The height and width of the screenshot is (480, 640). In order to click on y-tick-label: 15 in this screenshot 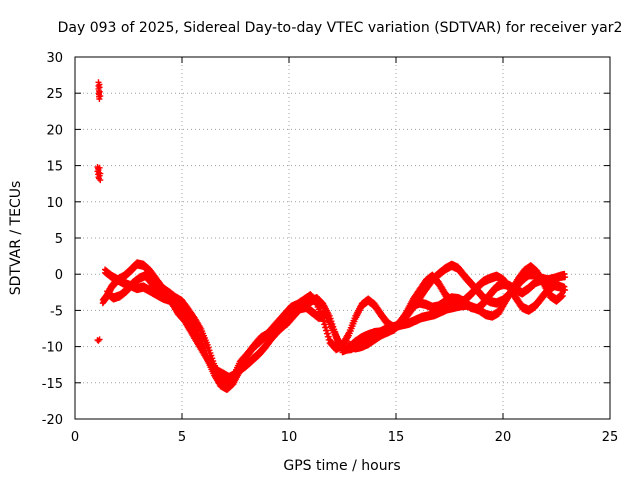, I will do `click(54, 167)`.